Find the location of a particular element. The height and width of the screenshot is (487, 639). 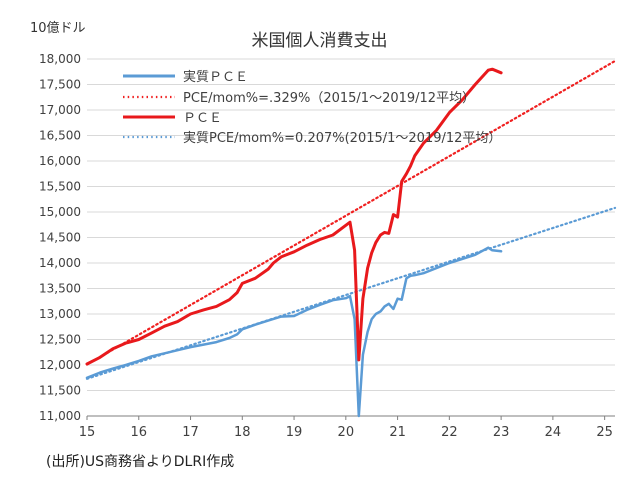

y-tick-label: 18,000 is located at coordinates (60, 59).